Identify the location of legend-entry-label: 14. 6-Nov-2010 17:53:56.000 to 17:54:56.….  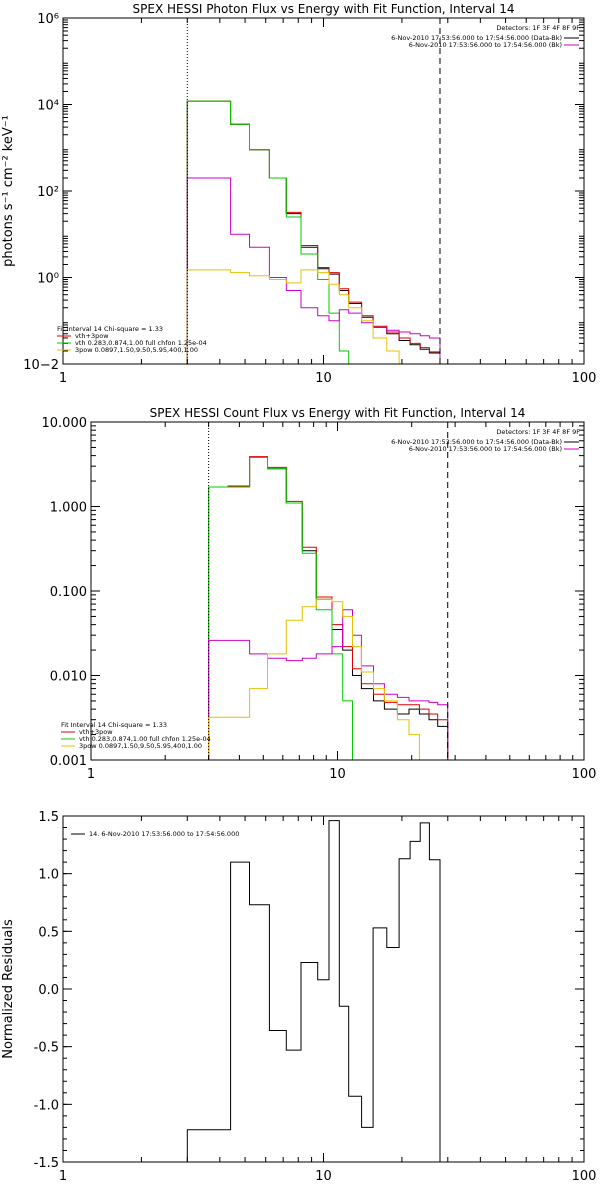
(164, 834).